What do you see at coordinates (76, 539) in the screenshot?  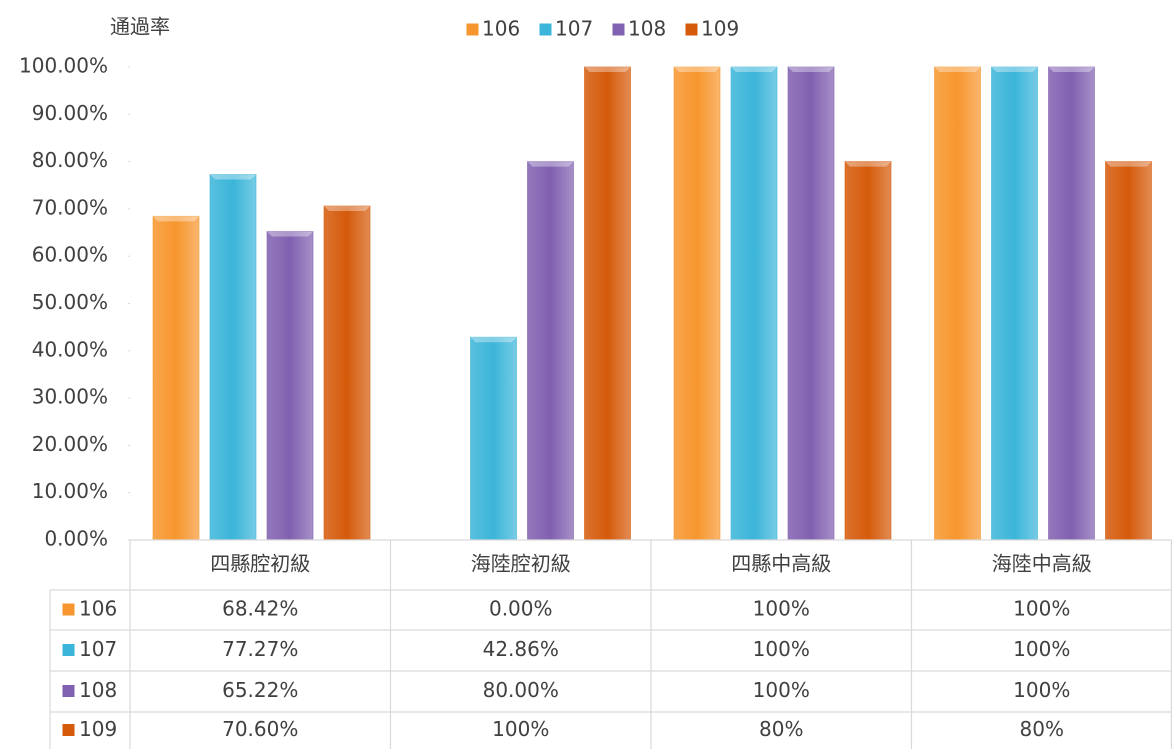 I see `y-tick-label: 0.00%` at bounding box center [76, 539].